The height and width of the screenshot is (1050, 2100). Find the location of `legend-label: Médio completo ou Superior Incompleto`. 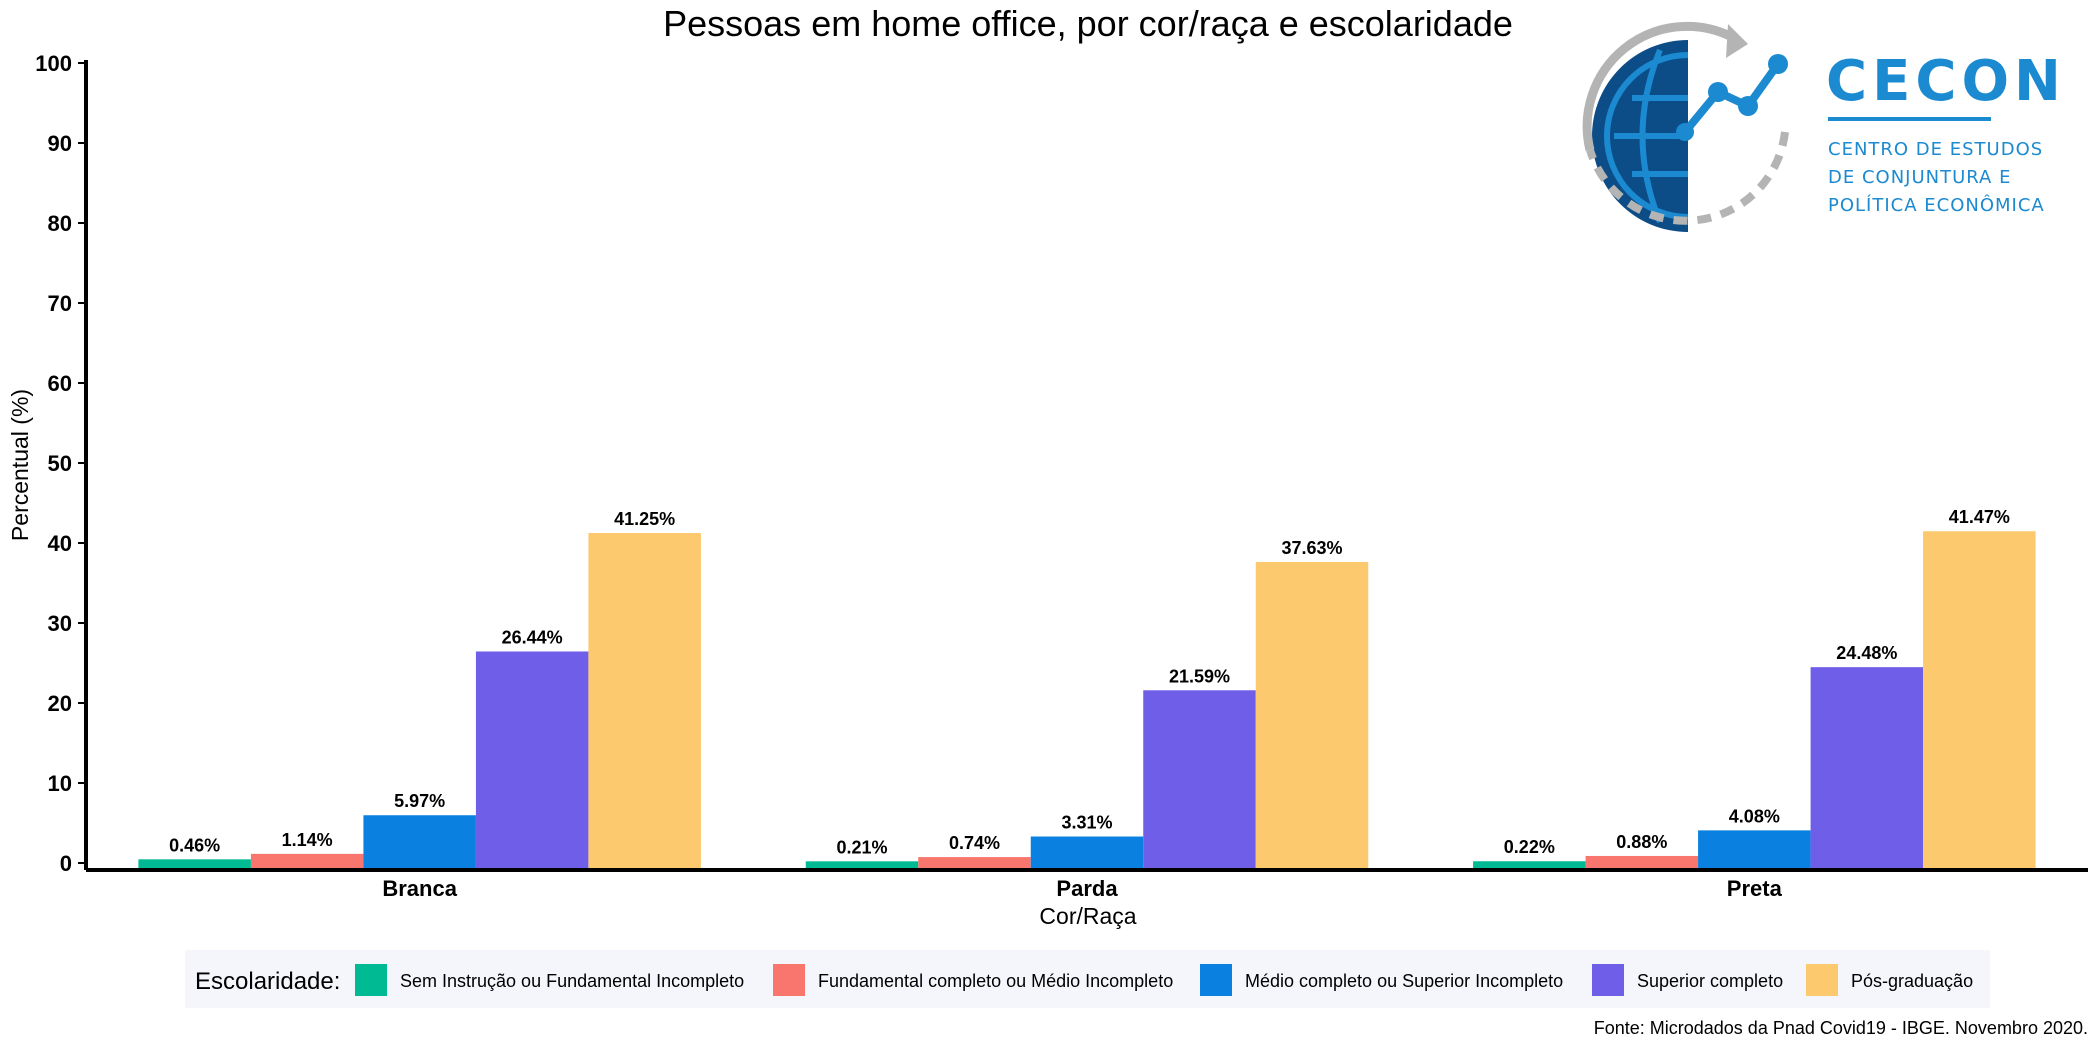

legend-label: Médio completo ou Superior Incompleto is located at coordinates (1404, 981).